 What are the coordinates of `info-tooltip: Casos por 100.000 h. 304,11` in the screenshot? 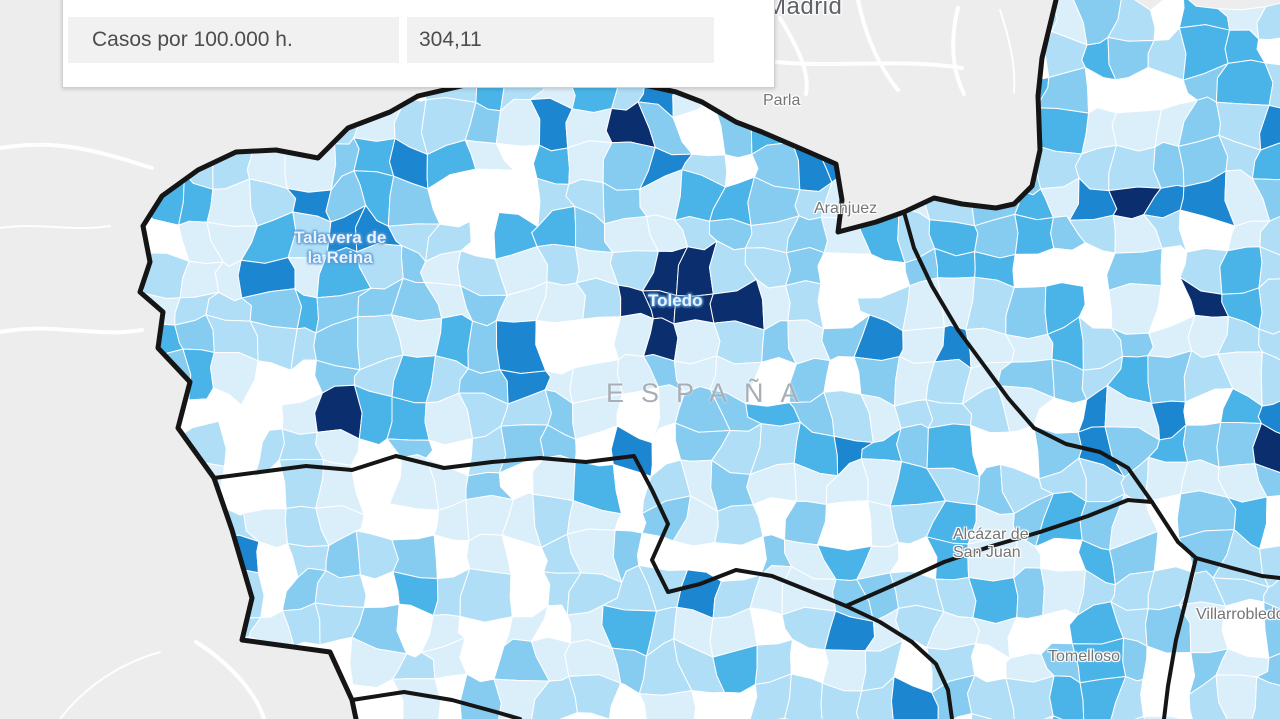 It's located at (418, 44).